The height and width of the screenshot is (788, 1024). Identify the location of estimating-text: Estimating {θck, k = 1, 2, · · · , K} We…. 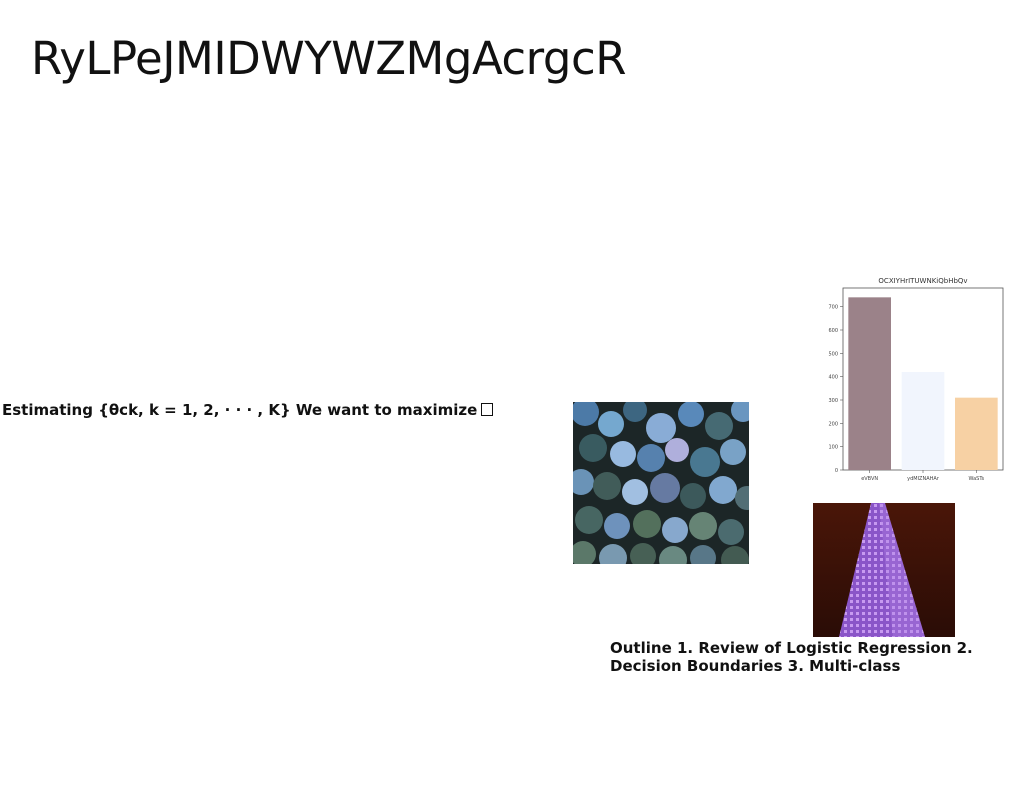
(248, 410).